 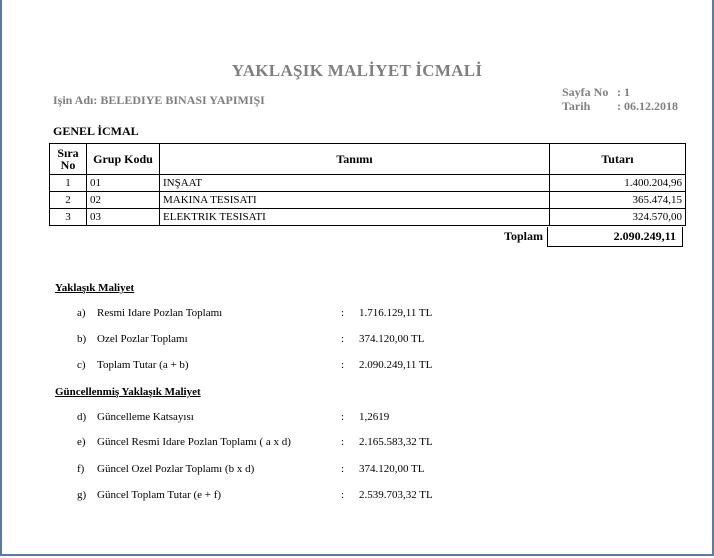 What do you see at coordinates (617, 200) in the screenshot?
I see `row-amount: 365.474,15` at bounding box center [617, 200].